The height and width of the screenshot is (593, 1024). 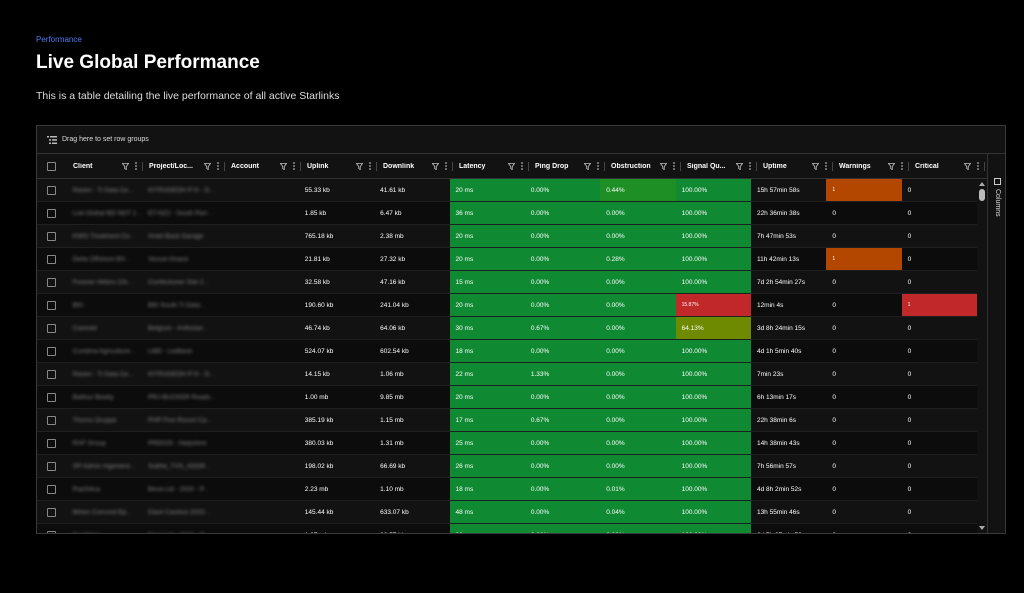 What do you see at coordinates (562, 420) in the screenshot?
I see `cell-ping-drop: 0.67%` at bounding box center [562, 420].